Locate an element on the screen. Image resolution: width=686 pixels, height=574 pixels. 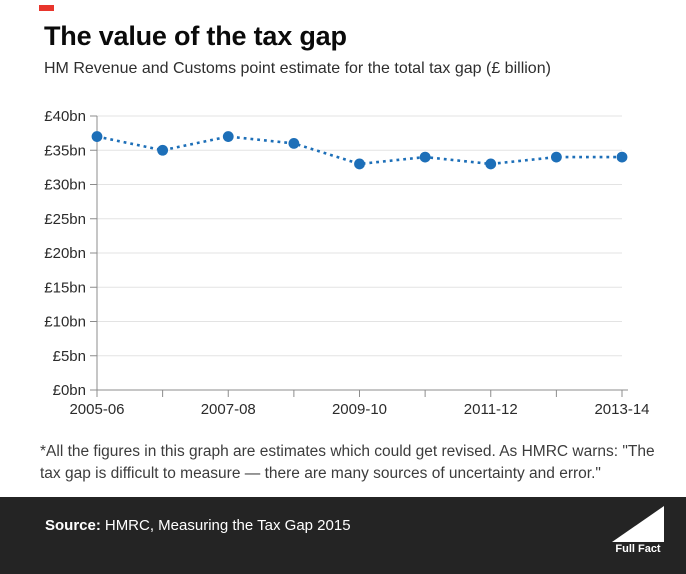
source-line: Source: HMRC, Measuring the Tax Gap 2015 is located at coordinates (198, 525).